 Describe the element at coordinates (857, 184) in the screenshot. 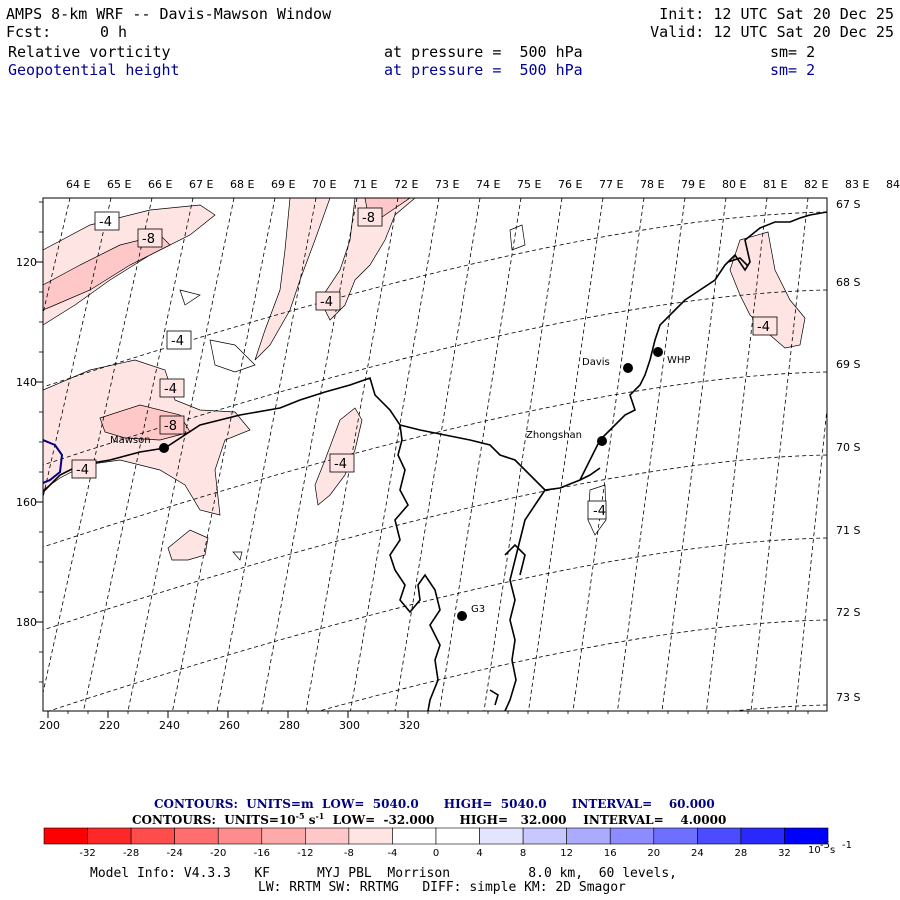

I see `longitude-label: 83 E` at that location.